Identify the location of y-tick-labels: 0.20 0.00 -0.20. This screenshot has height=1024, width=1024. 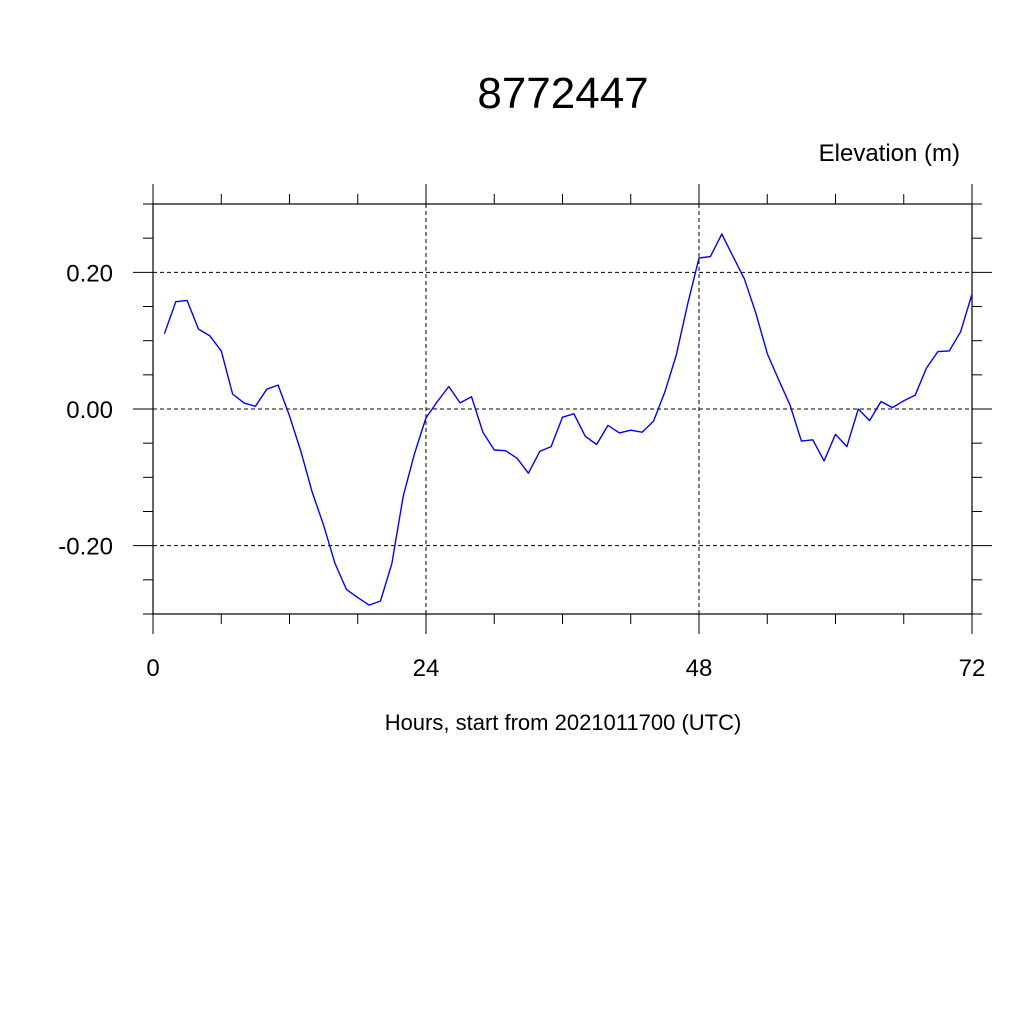
(85, 410).